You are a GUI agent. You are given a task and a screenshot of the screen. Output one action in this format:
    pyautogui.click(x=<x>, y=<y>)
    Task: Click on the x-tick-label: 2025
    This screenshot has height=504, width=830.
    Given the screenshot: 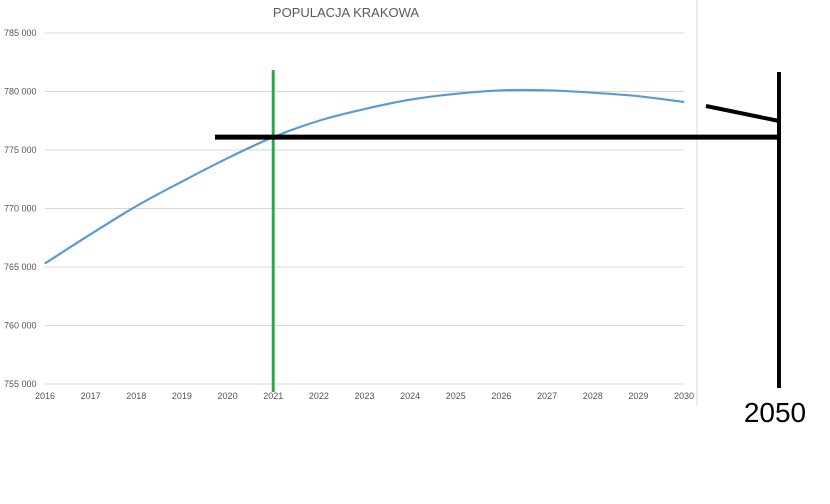 What is the action you would take?
    pyautogui.click(x=456, y=396)
    